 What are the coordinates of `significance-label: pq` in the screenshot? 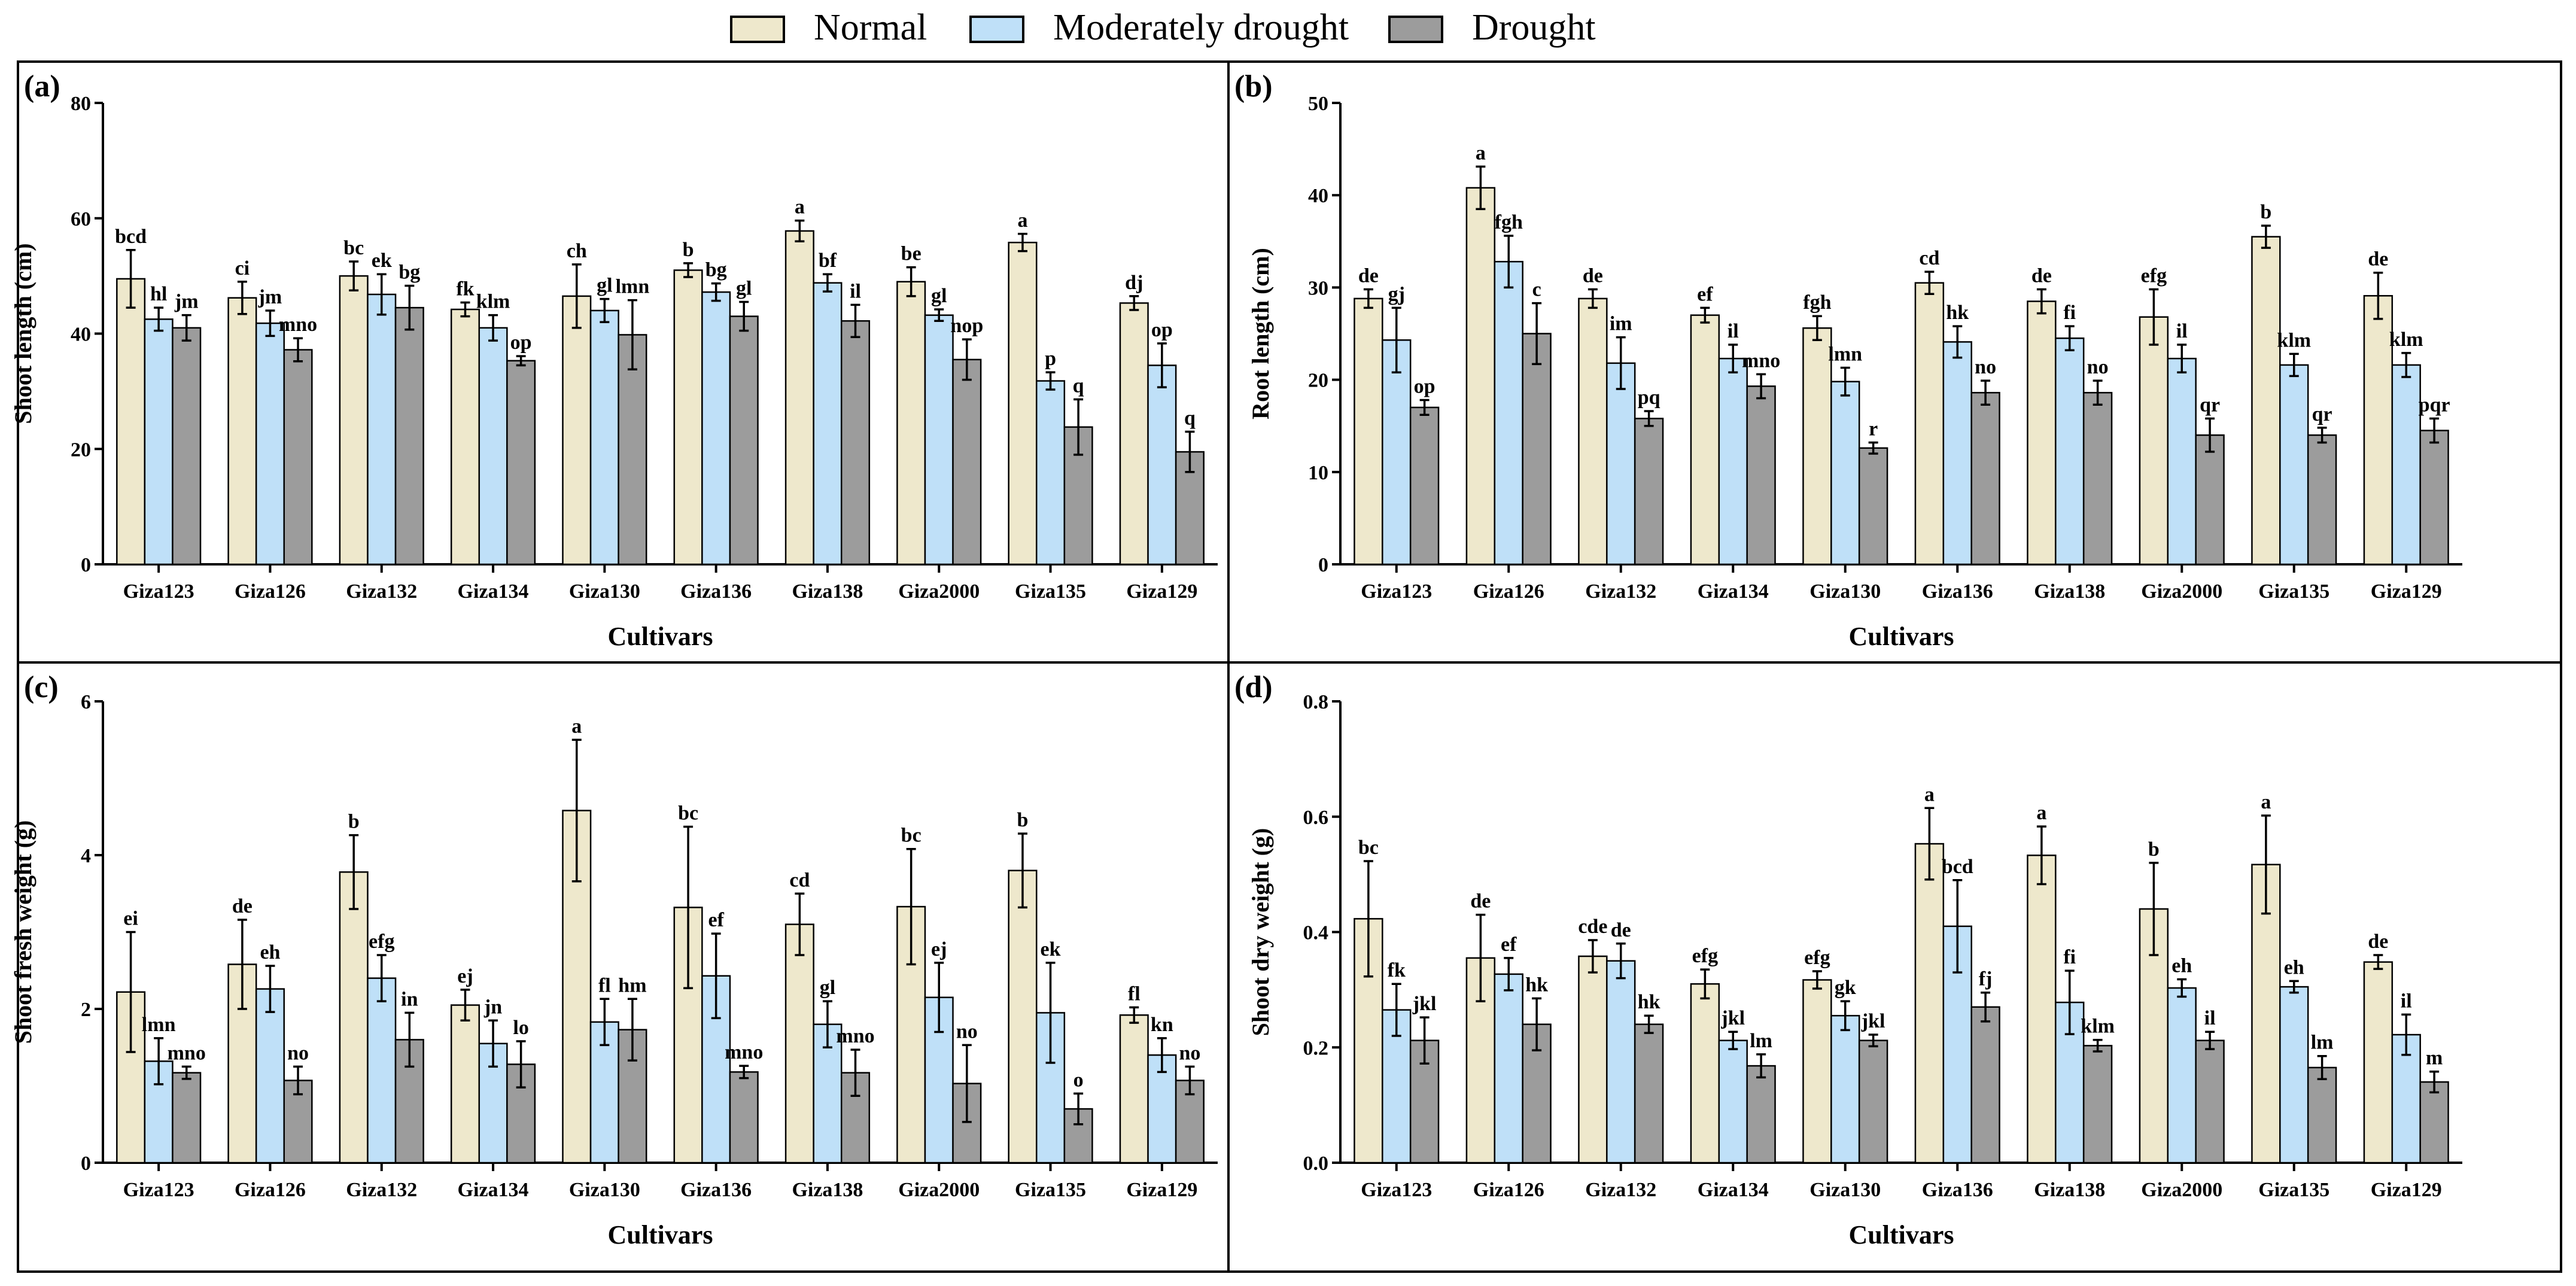 It's located at (1649, 398).